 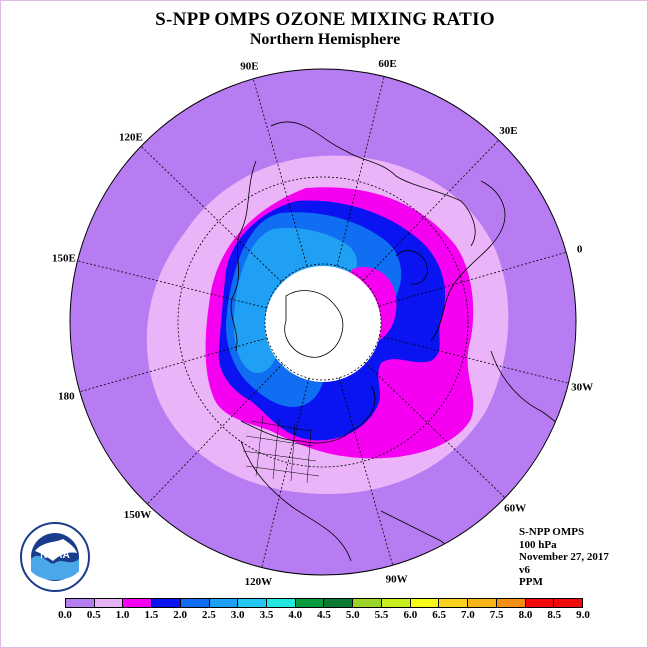 I want to click on colorbar-tick-label: 1.5, so click(x=151, y=615).